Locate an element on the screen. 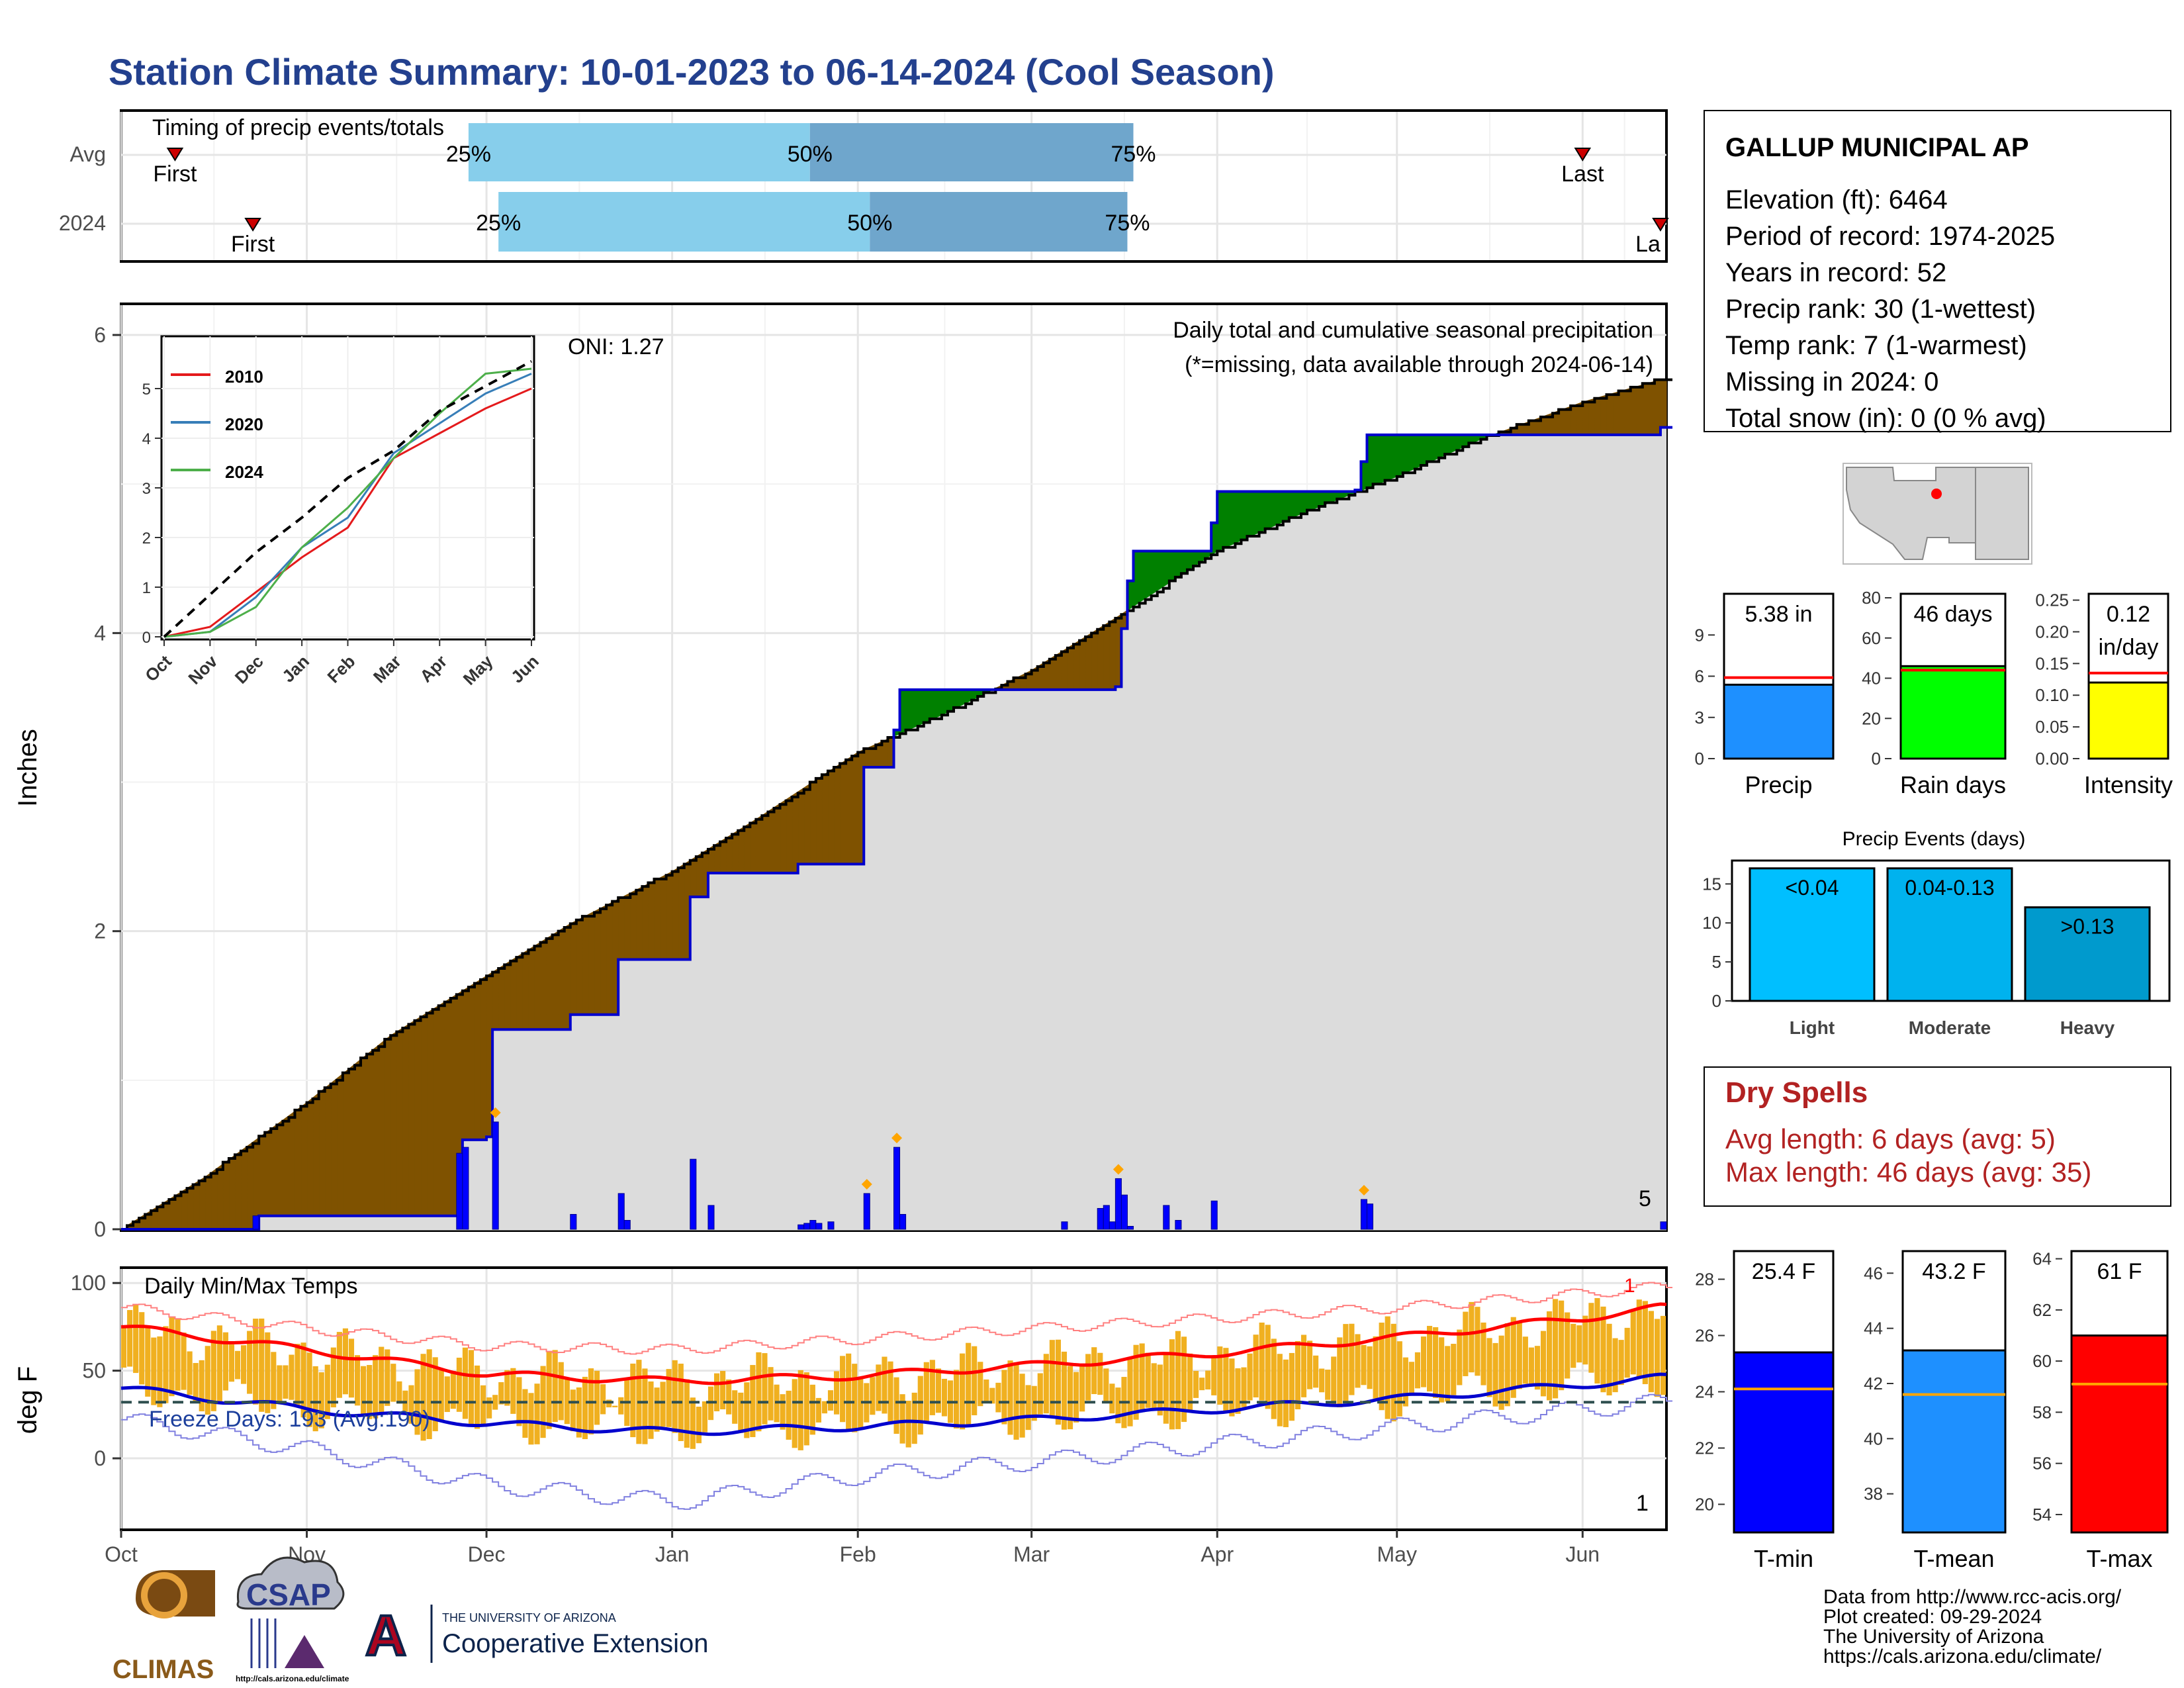 This screenshot has height=1688, width=2184. summary-t-mean-tick-label: 46 is located at coordinates (1874, 1273).